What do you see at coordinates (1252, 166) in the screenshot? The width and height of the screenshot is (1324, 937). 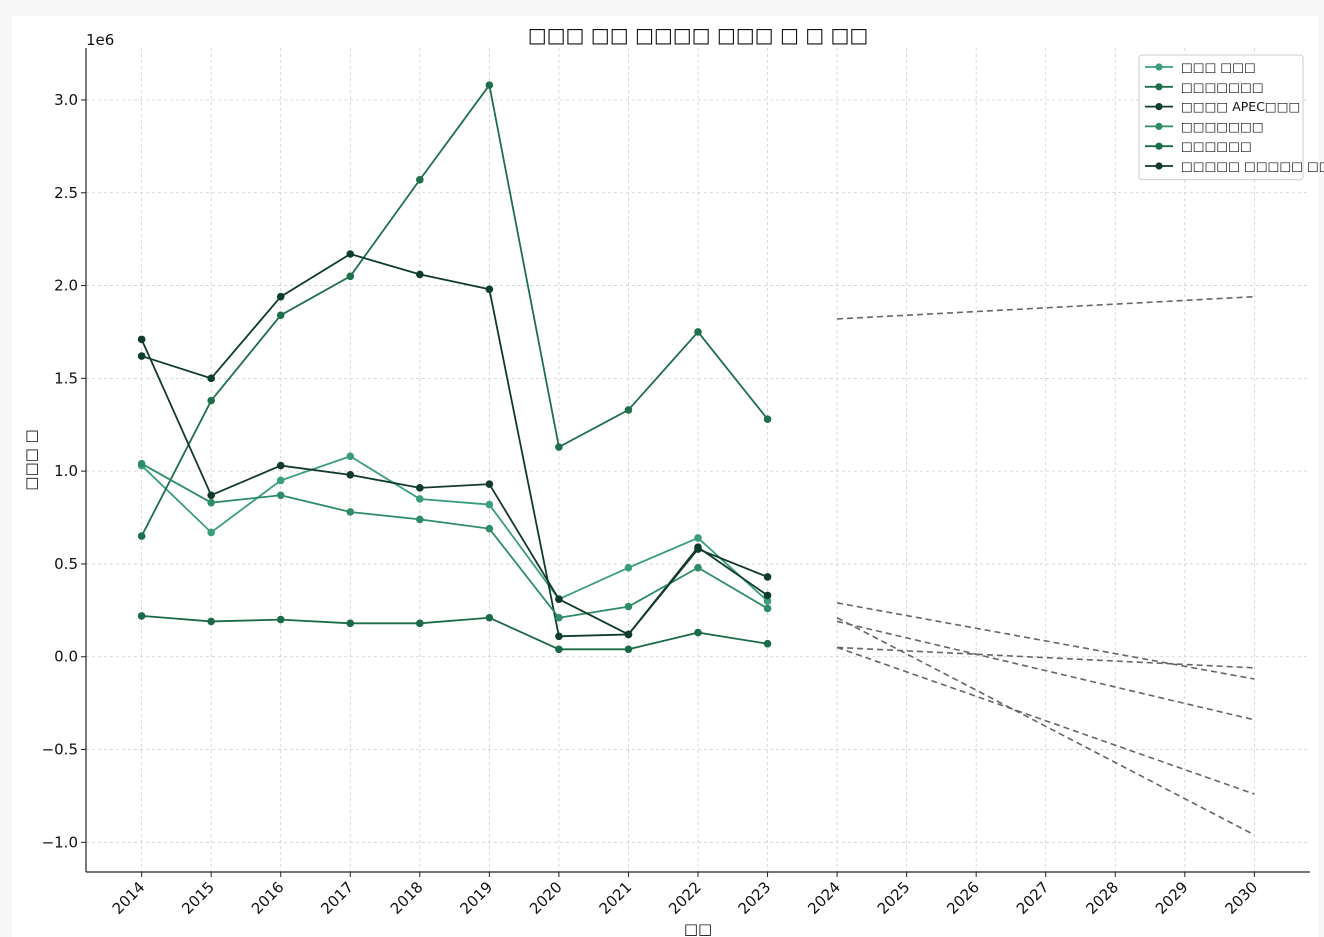 I see `legend-label: □□□□□ □□□□□ □□□□` at bounding box center [1252, 166].